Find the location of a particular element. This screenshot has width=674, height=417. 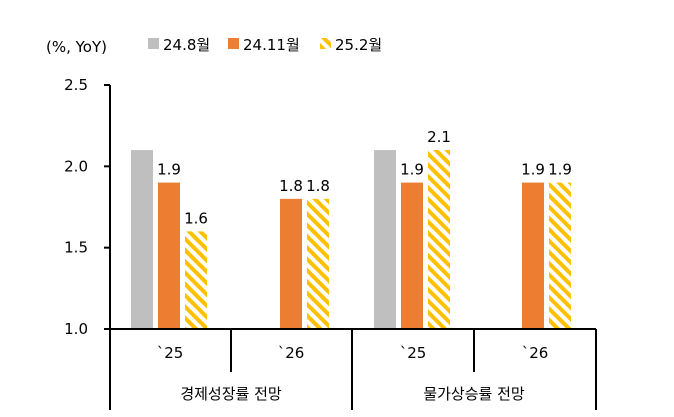

unit-label: (%, YoY) is located at coordinates (76, 47).